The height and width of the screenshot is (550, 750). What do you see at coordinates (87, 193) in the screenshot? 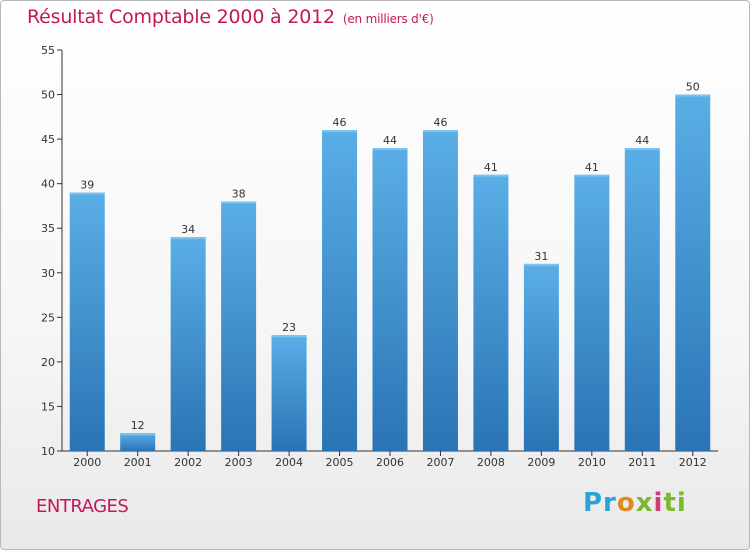
I see `bar-highlight-2000` at bounding box center [87, 193].